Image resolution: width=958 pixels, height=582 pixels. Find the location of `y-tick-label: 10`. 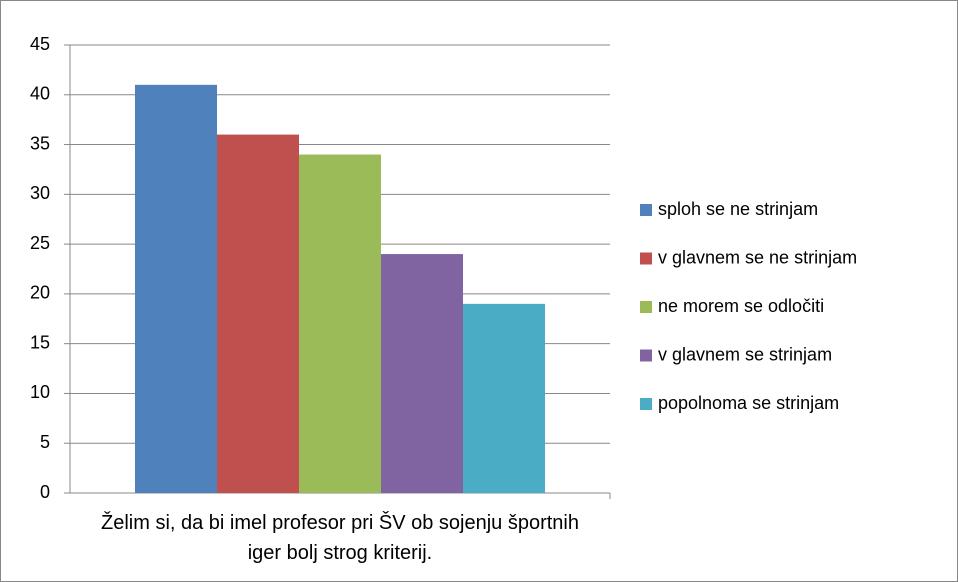

y-tick-label: 10 is located at coordinates (40, 392).